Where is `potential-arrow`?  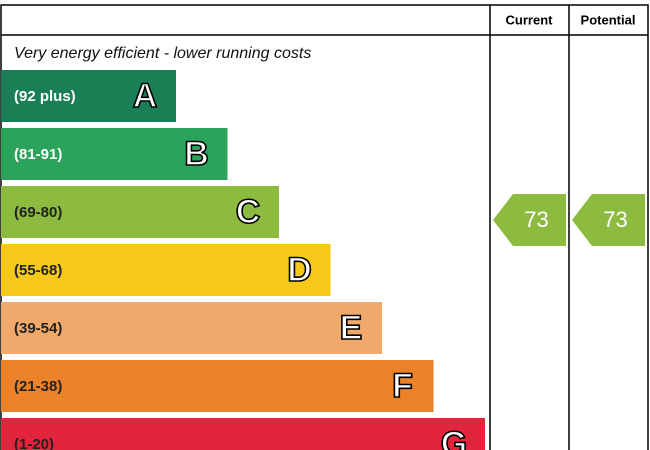 potential-arrow is located at coordinates (608, 220).